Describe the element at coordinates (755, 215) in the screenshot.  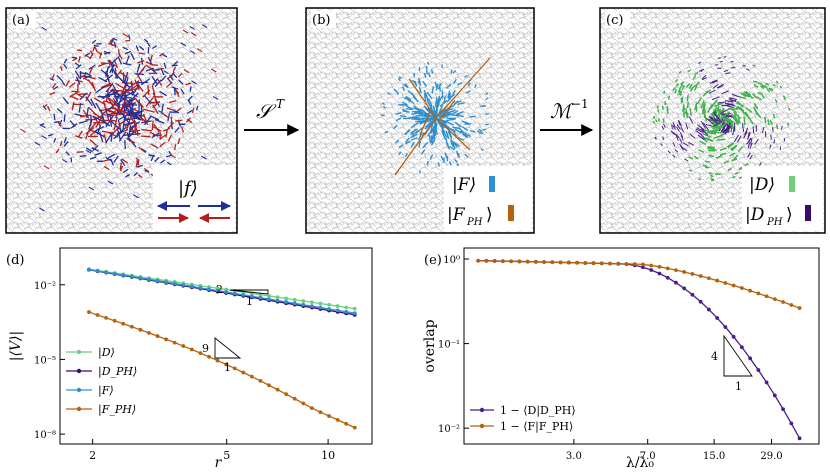
I see `panel-c-ket-2: |D` at that location.